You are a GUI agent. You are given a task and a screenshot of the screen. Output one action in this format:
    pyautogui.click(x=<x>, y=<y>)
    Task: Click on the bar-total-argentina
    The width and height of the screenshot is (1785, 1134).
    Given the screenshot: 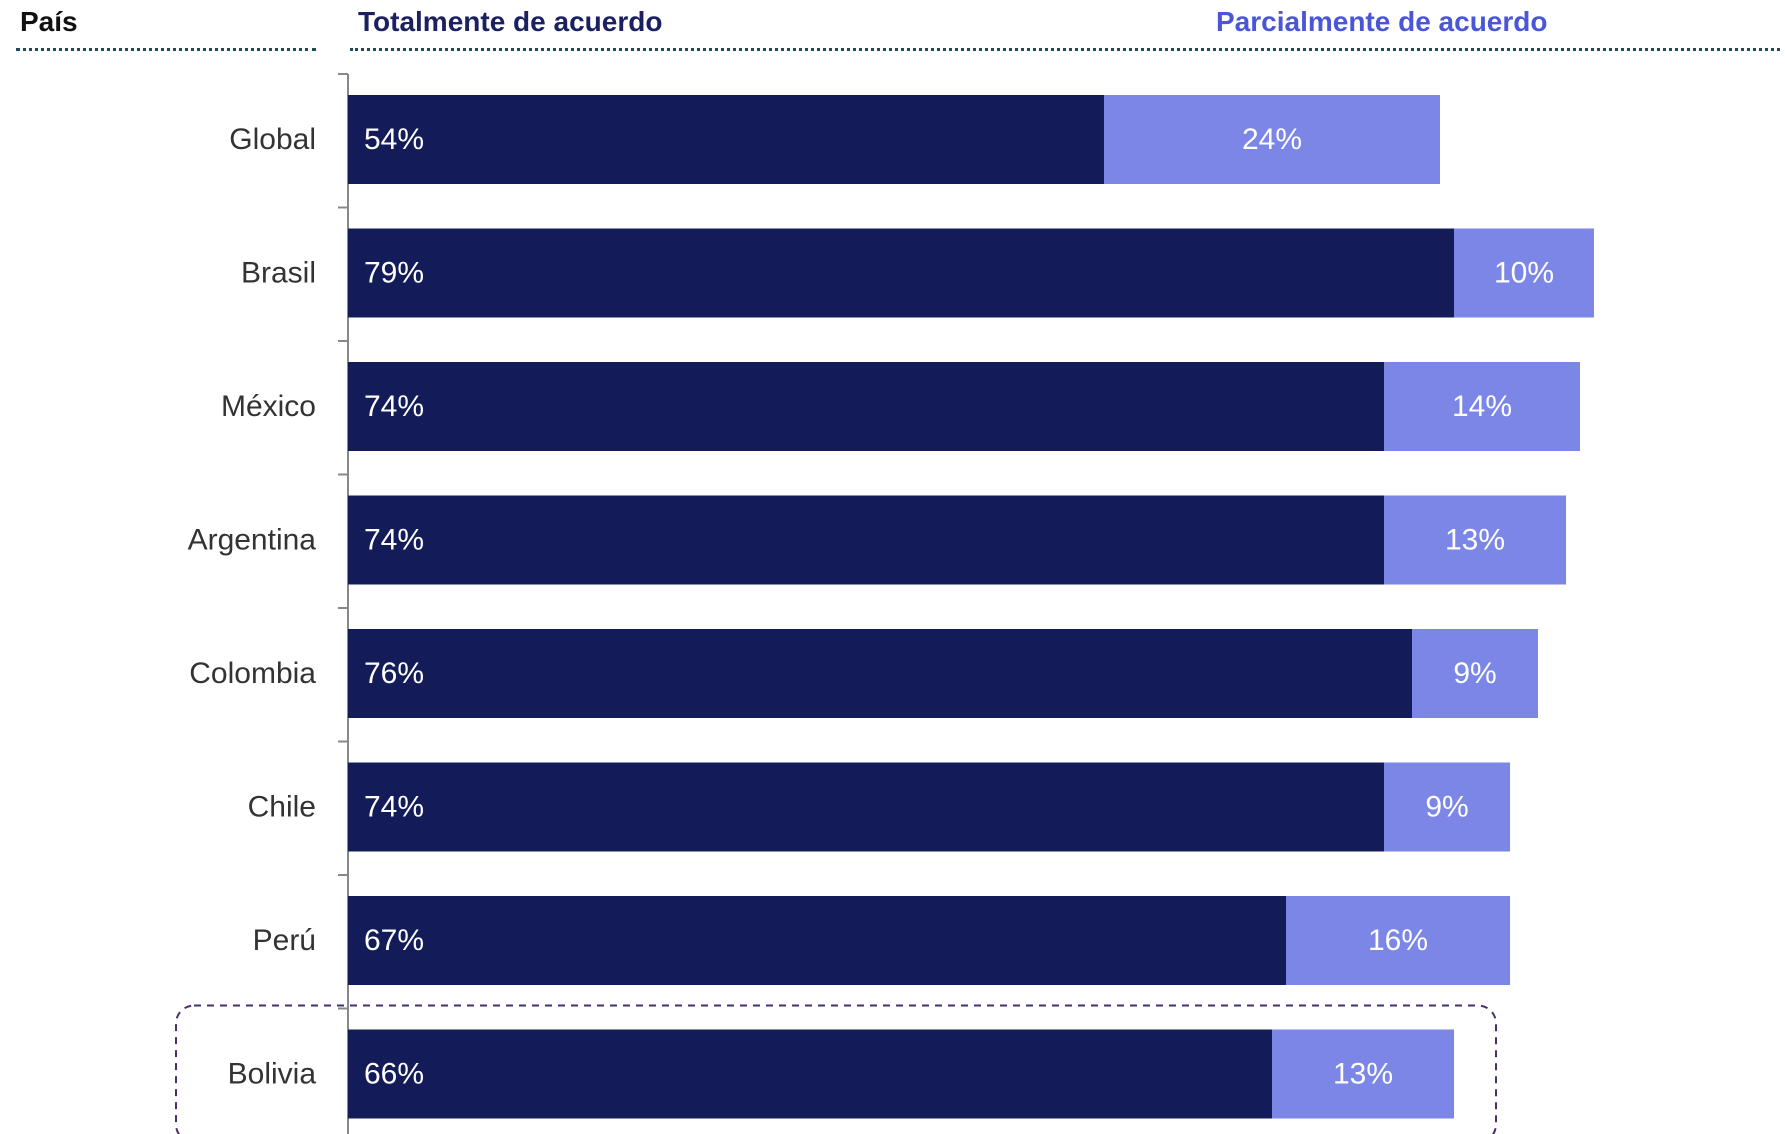 What is the action you would take?
    pyautogui.click(x=866, y=540)
    